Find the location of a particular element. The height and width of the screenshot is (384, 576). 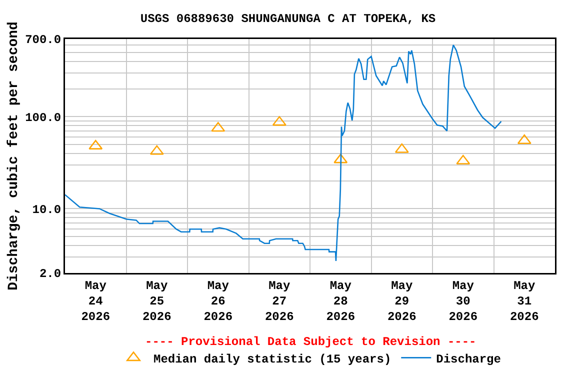

legend-label: Median daily statistic (15 years) is located at coordinates (273, 359).